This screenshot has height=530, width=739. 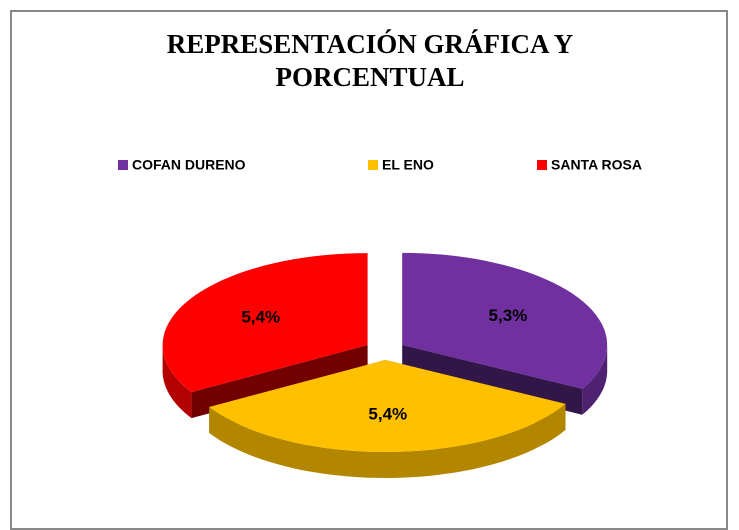 I want to click on legend-label: COFAN DURENO, so click(x=189, y=165).